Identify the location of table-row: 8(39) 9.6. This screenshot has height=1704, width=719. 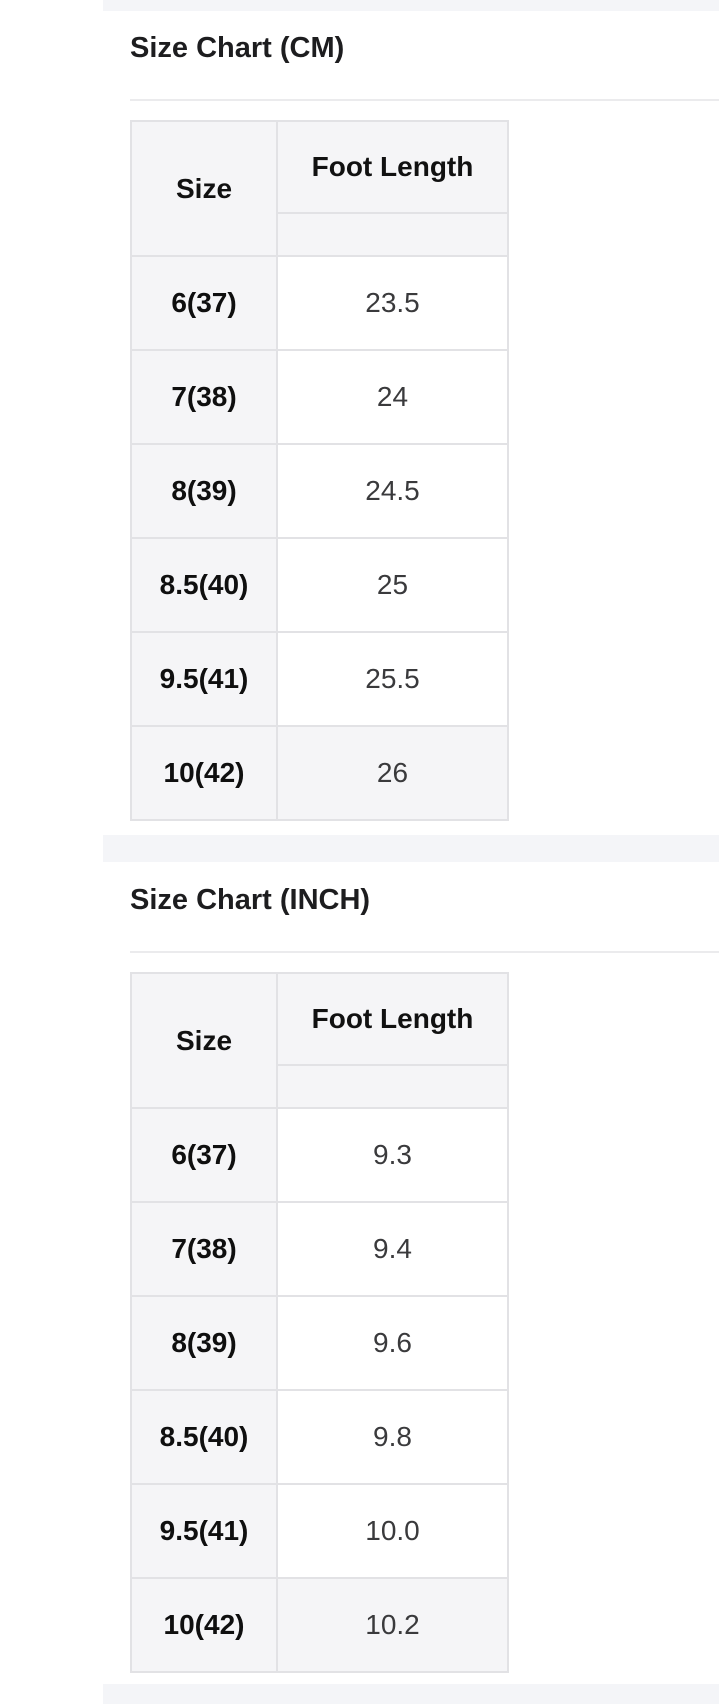
(319, 1343).